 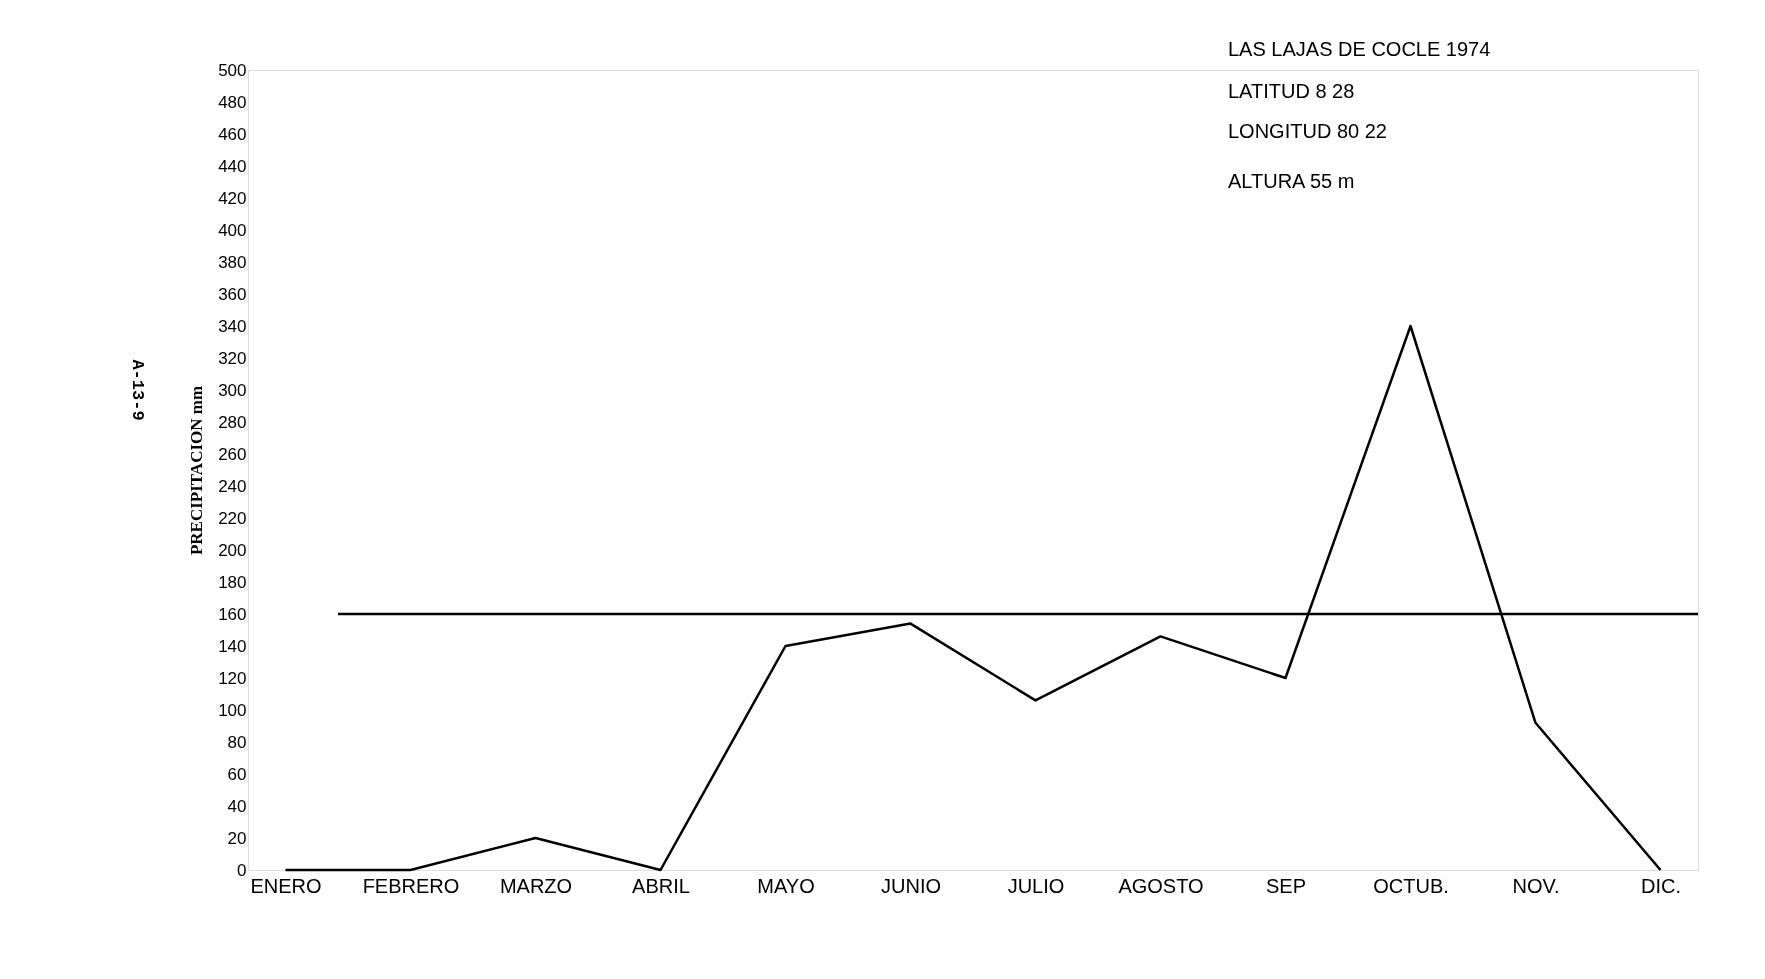 What do you see at coordinates (661, 885) in the screenshot?
I see `x-tick-label: ABRIL` at bounding box center [661, 885].